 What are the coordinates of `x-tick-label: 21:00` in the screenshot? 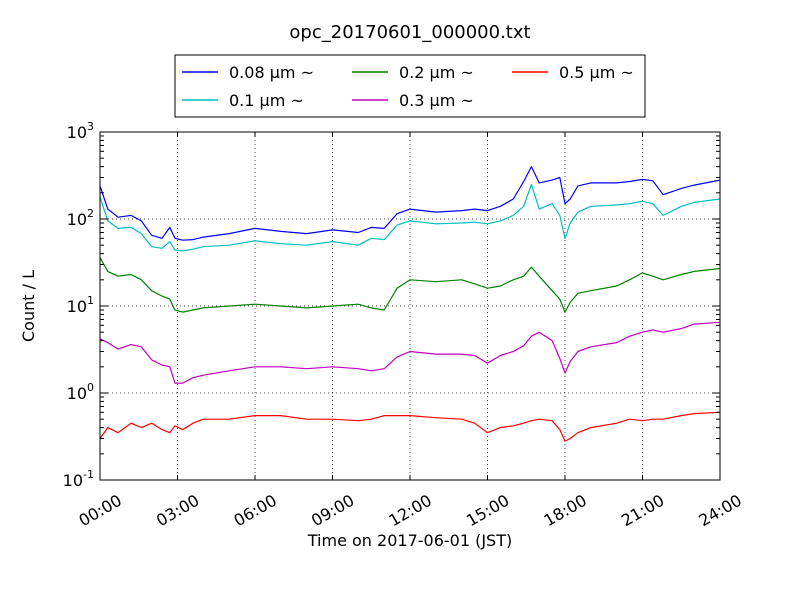 It's located at (642, 511).